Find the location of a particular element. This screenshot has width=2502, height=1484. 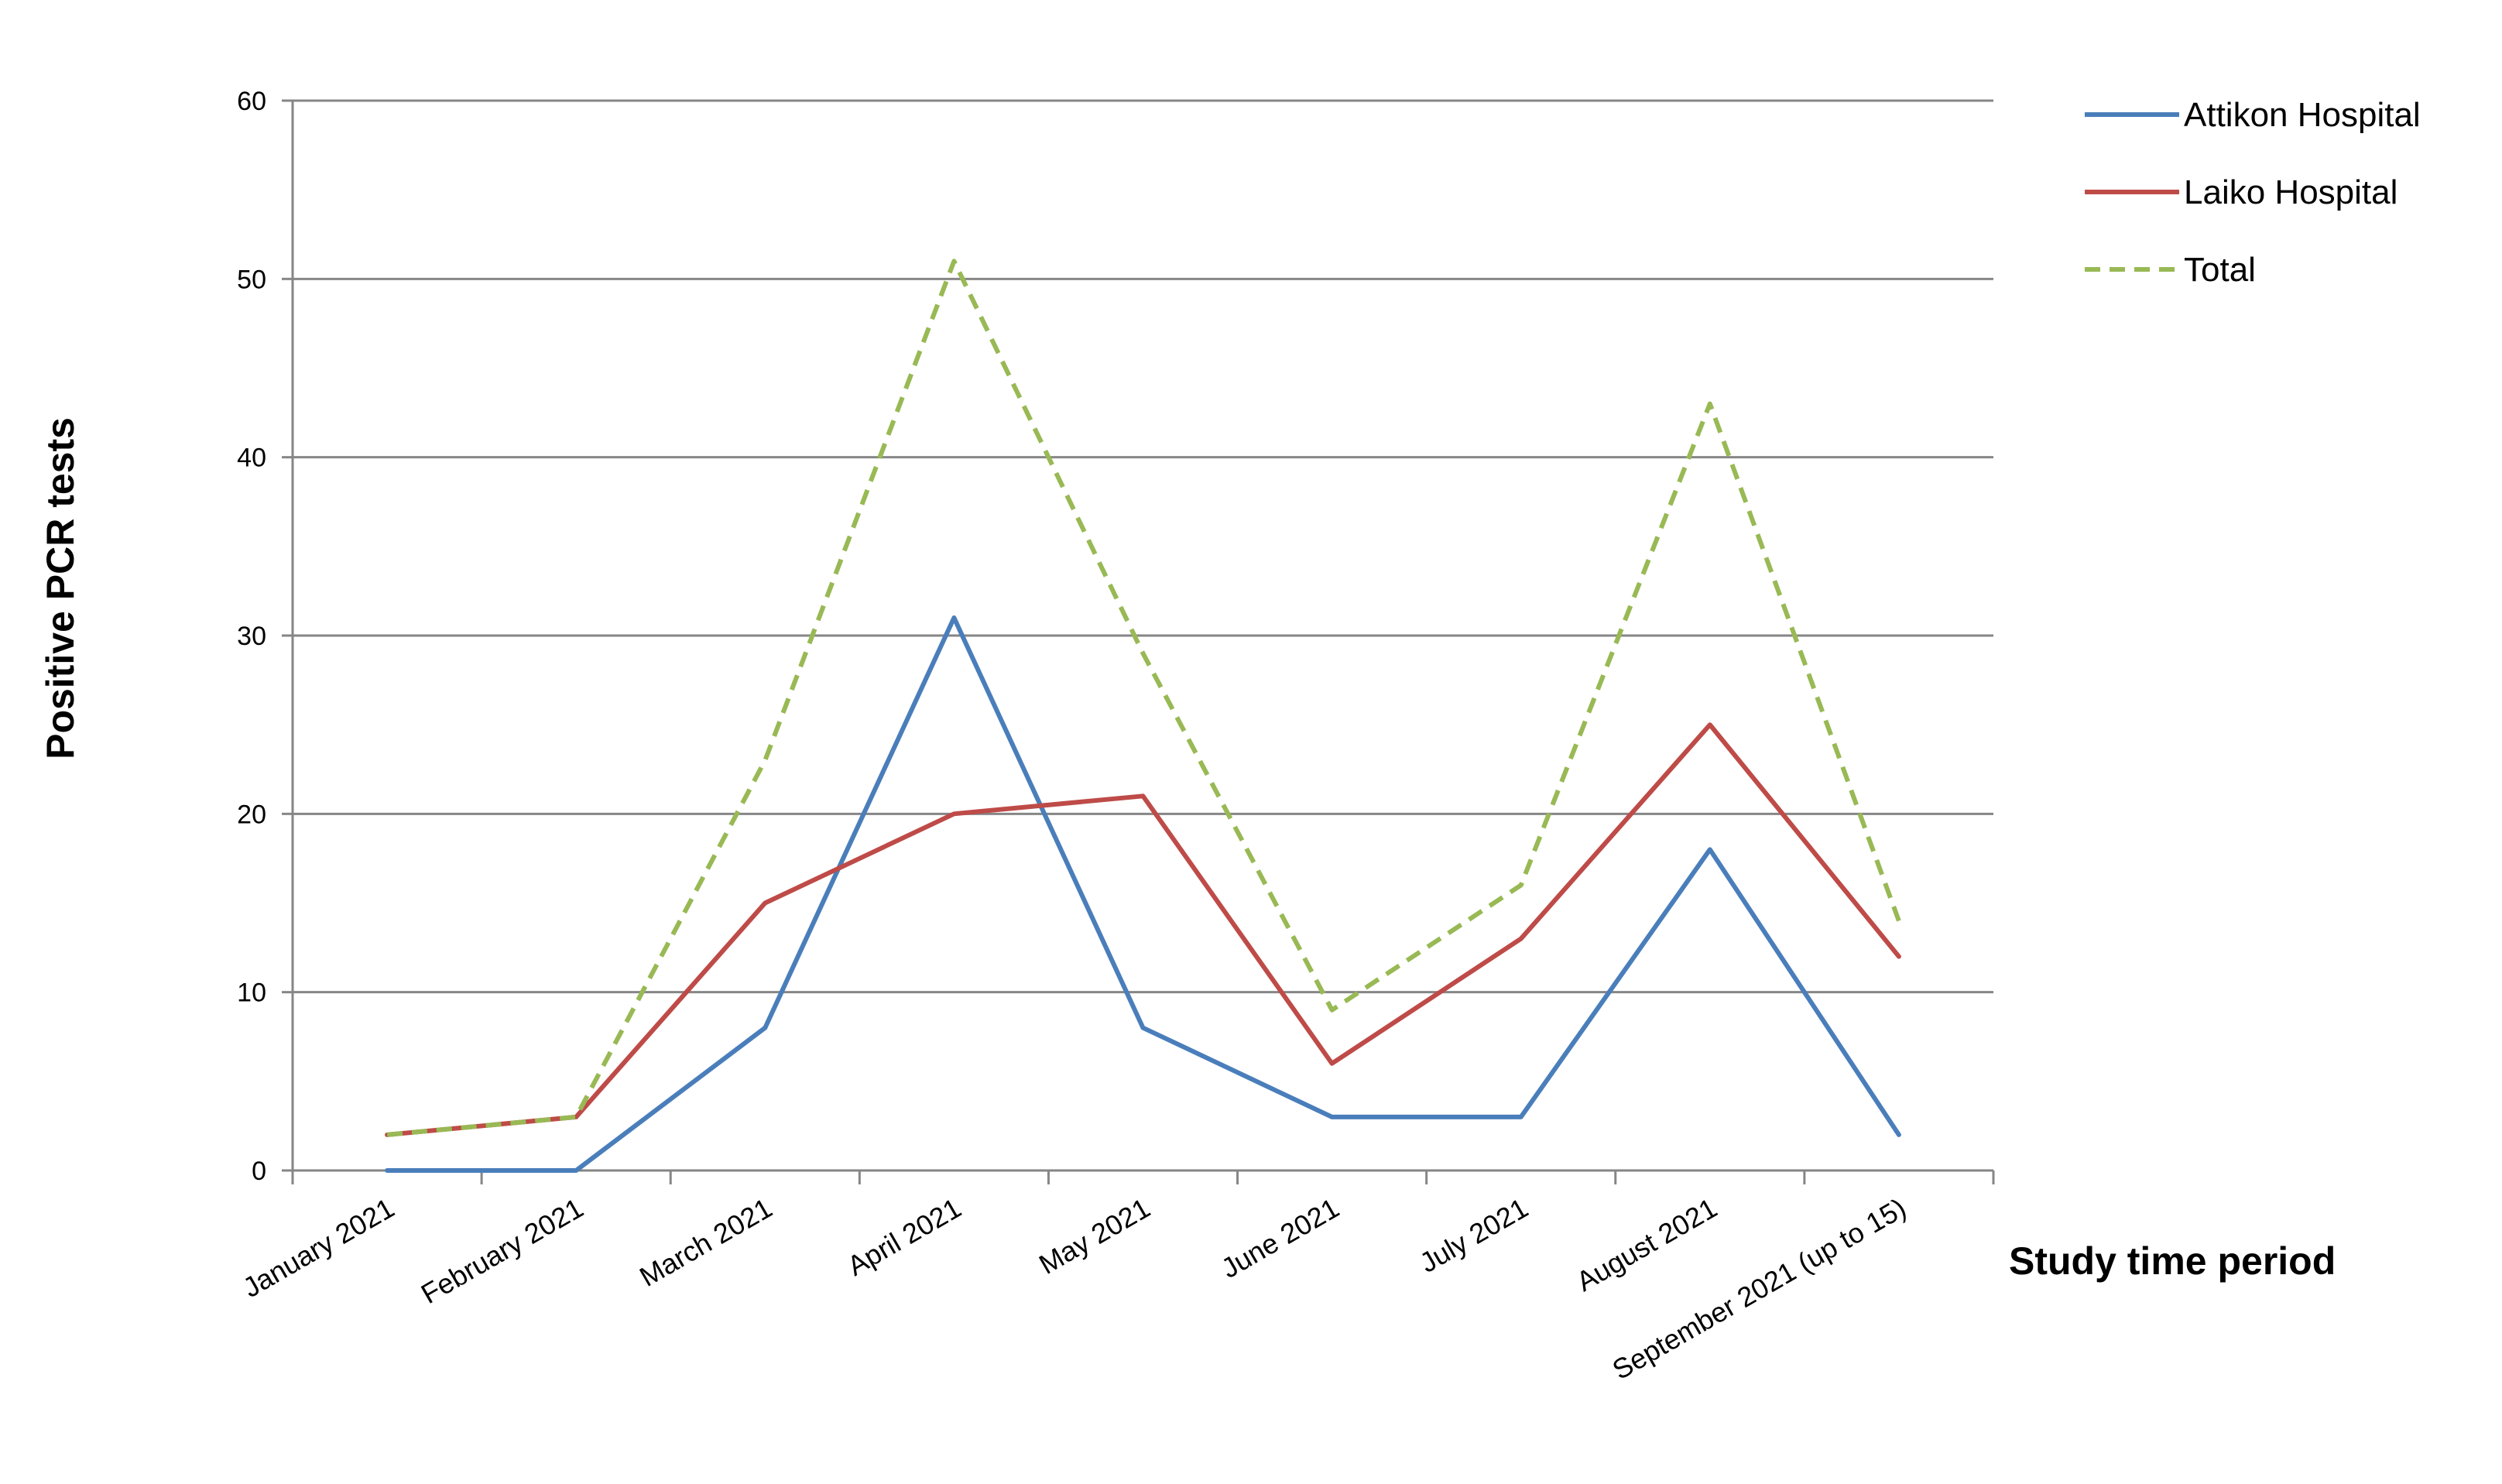

x-tick-label-4: May 2021 is located at coordinates (1094, 1235).